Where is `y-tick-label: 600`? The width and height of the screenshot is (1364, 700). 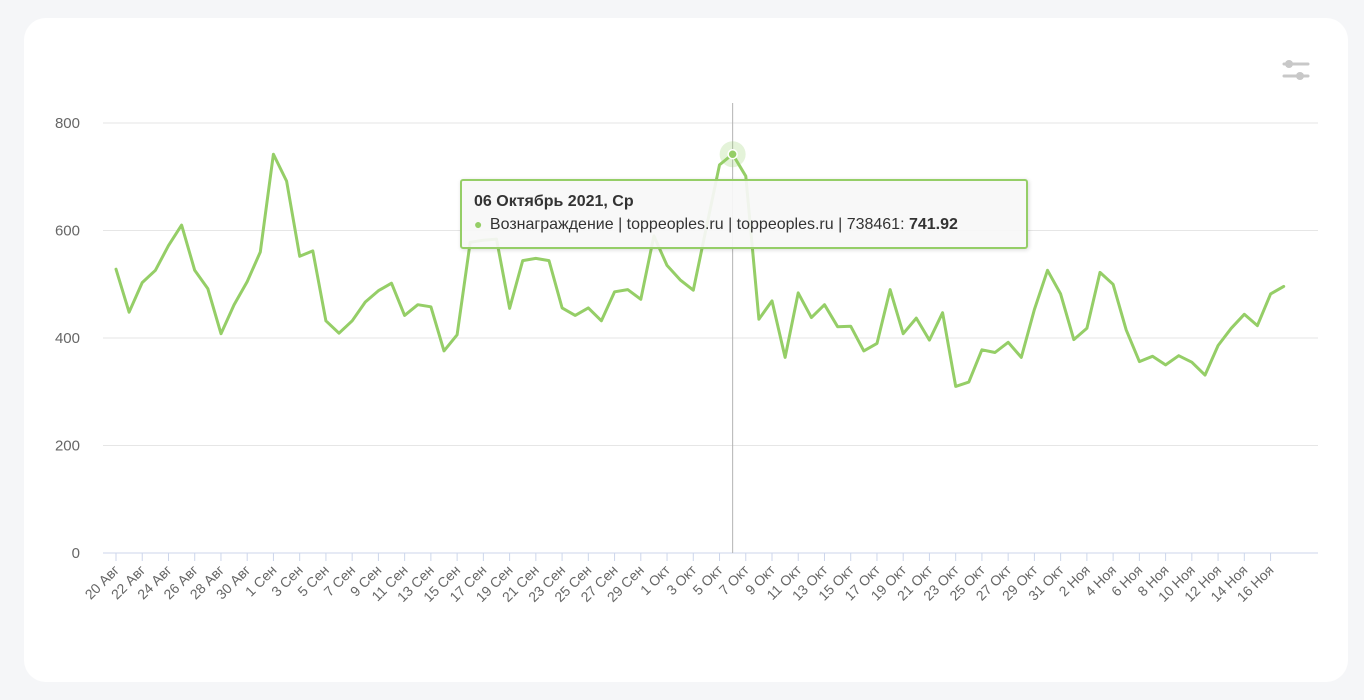 y-tick-label: 600 is located at coordinates (67, 231).